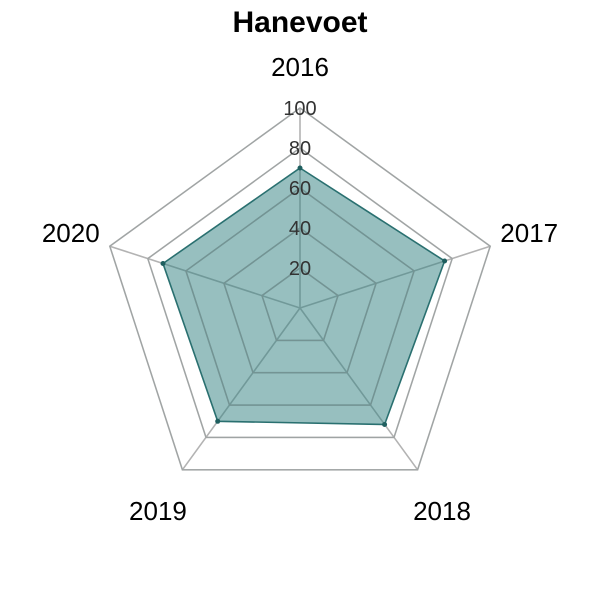 Image resolution: width=600 pixels, height=600 pixels. Describe the element at coordinates (300, 229) in the screenshot. I see `radial-tick-label-40: 40` at that location.